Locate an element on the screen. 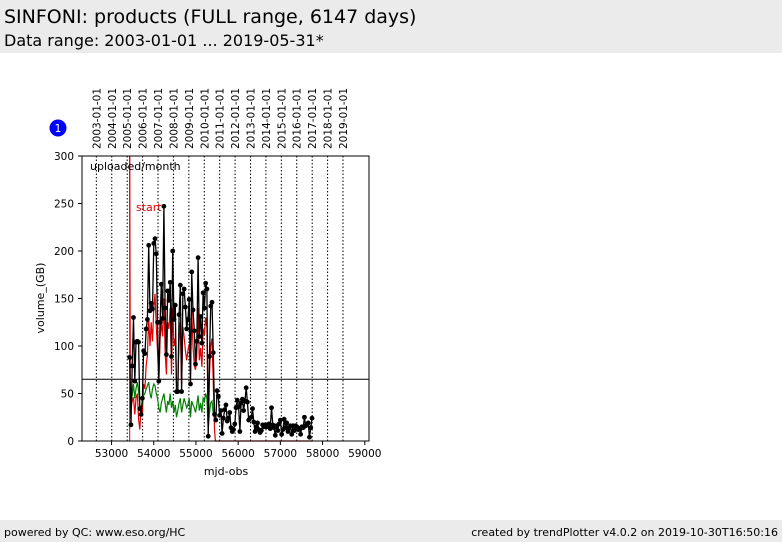 The height and width of the screenshot is (542, 782). y-tick-label: 150 is located at coordinates (64, 300).